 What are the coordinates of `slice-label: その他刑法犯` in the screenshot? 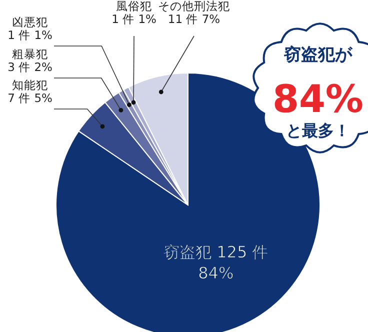 It's located at (194, 6).